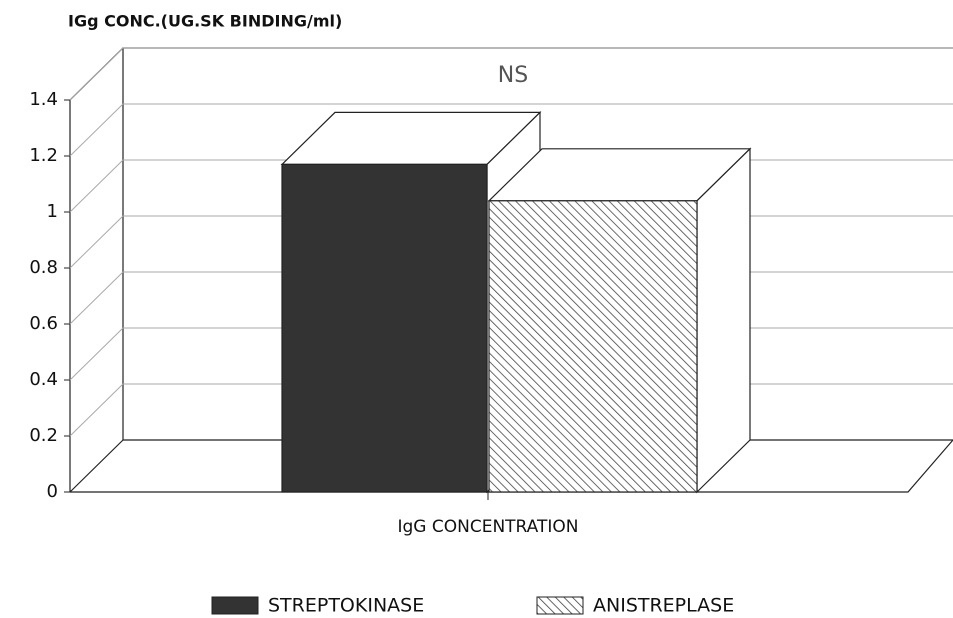 This screenshot has height=618, width=953. What do you see at coordinates (43, 155) in the screenshot?
I see `y-tick-label: 1.2` at bounding box center [43, 155].